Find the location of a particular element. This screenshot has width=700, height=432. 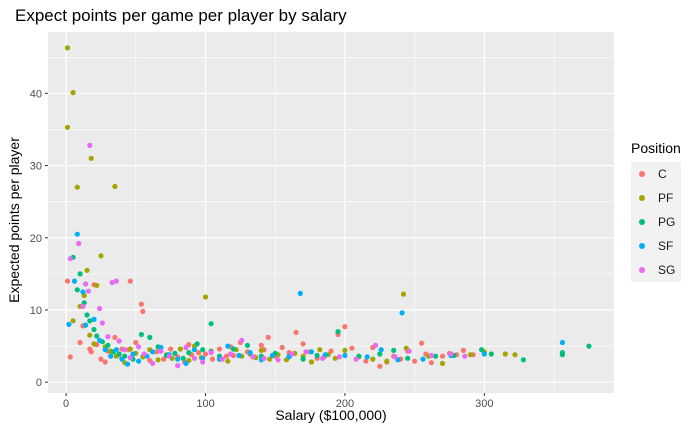

legend-label: PF is located at coordinates (665, 198).